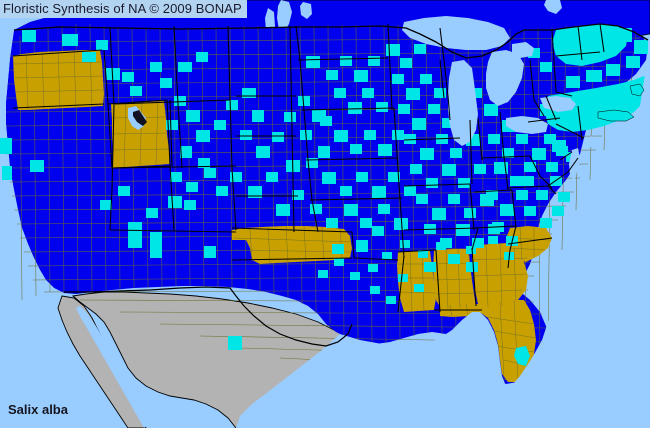  I want to click on species-name-label: Salix alba, so click(38, 410).